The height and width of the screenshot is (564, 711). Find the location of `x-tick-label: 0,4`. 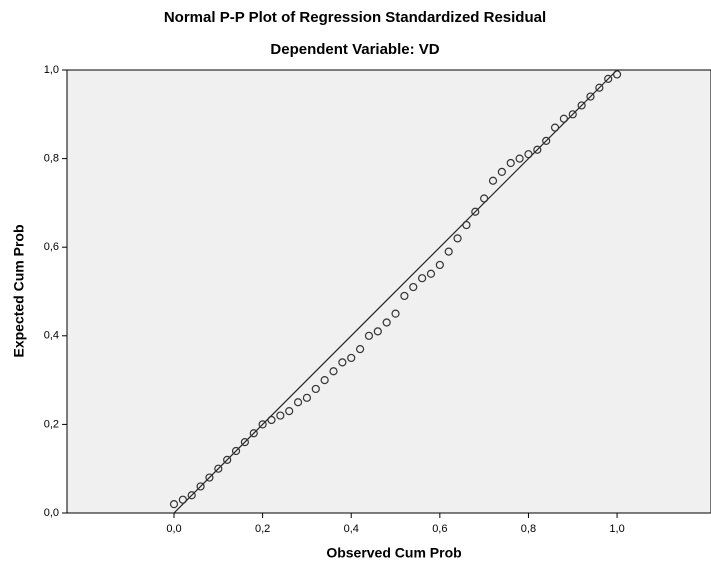

x-tick-label: 0,4 is located at coordinates (351, 529).